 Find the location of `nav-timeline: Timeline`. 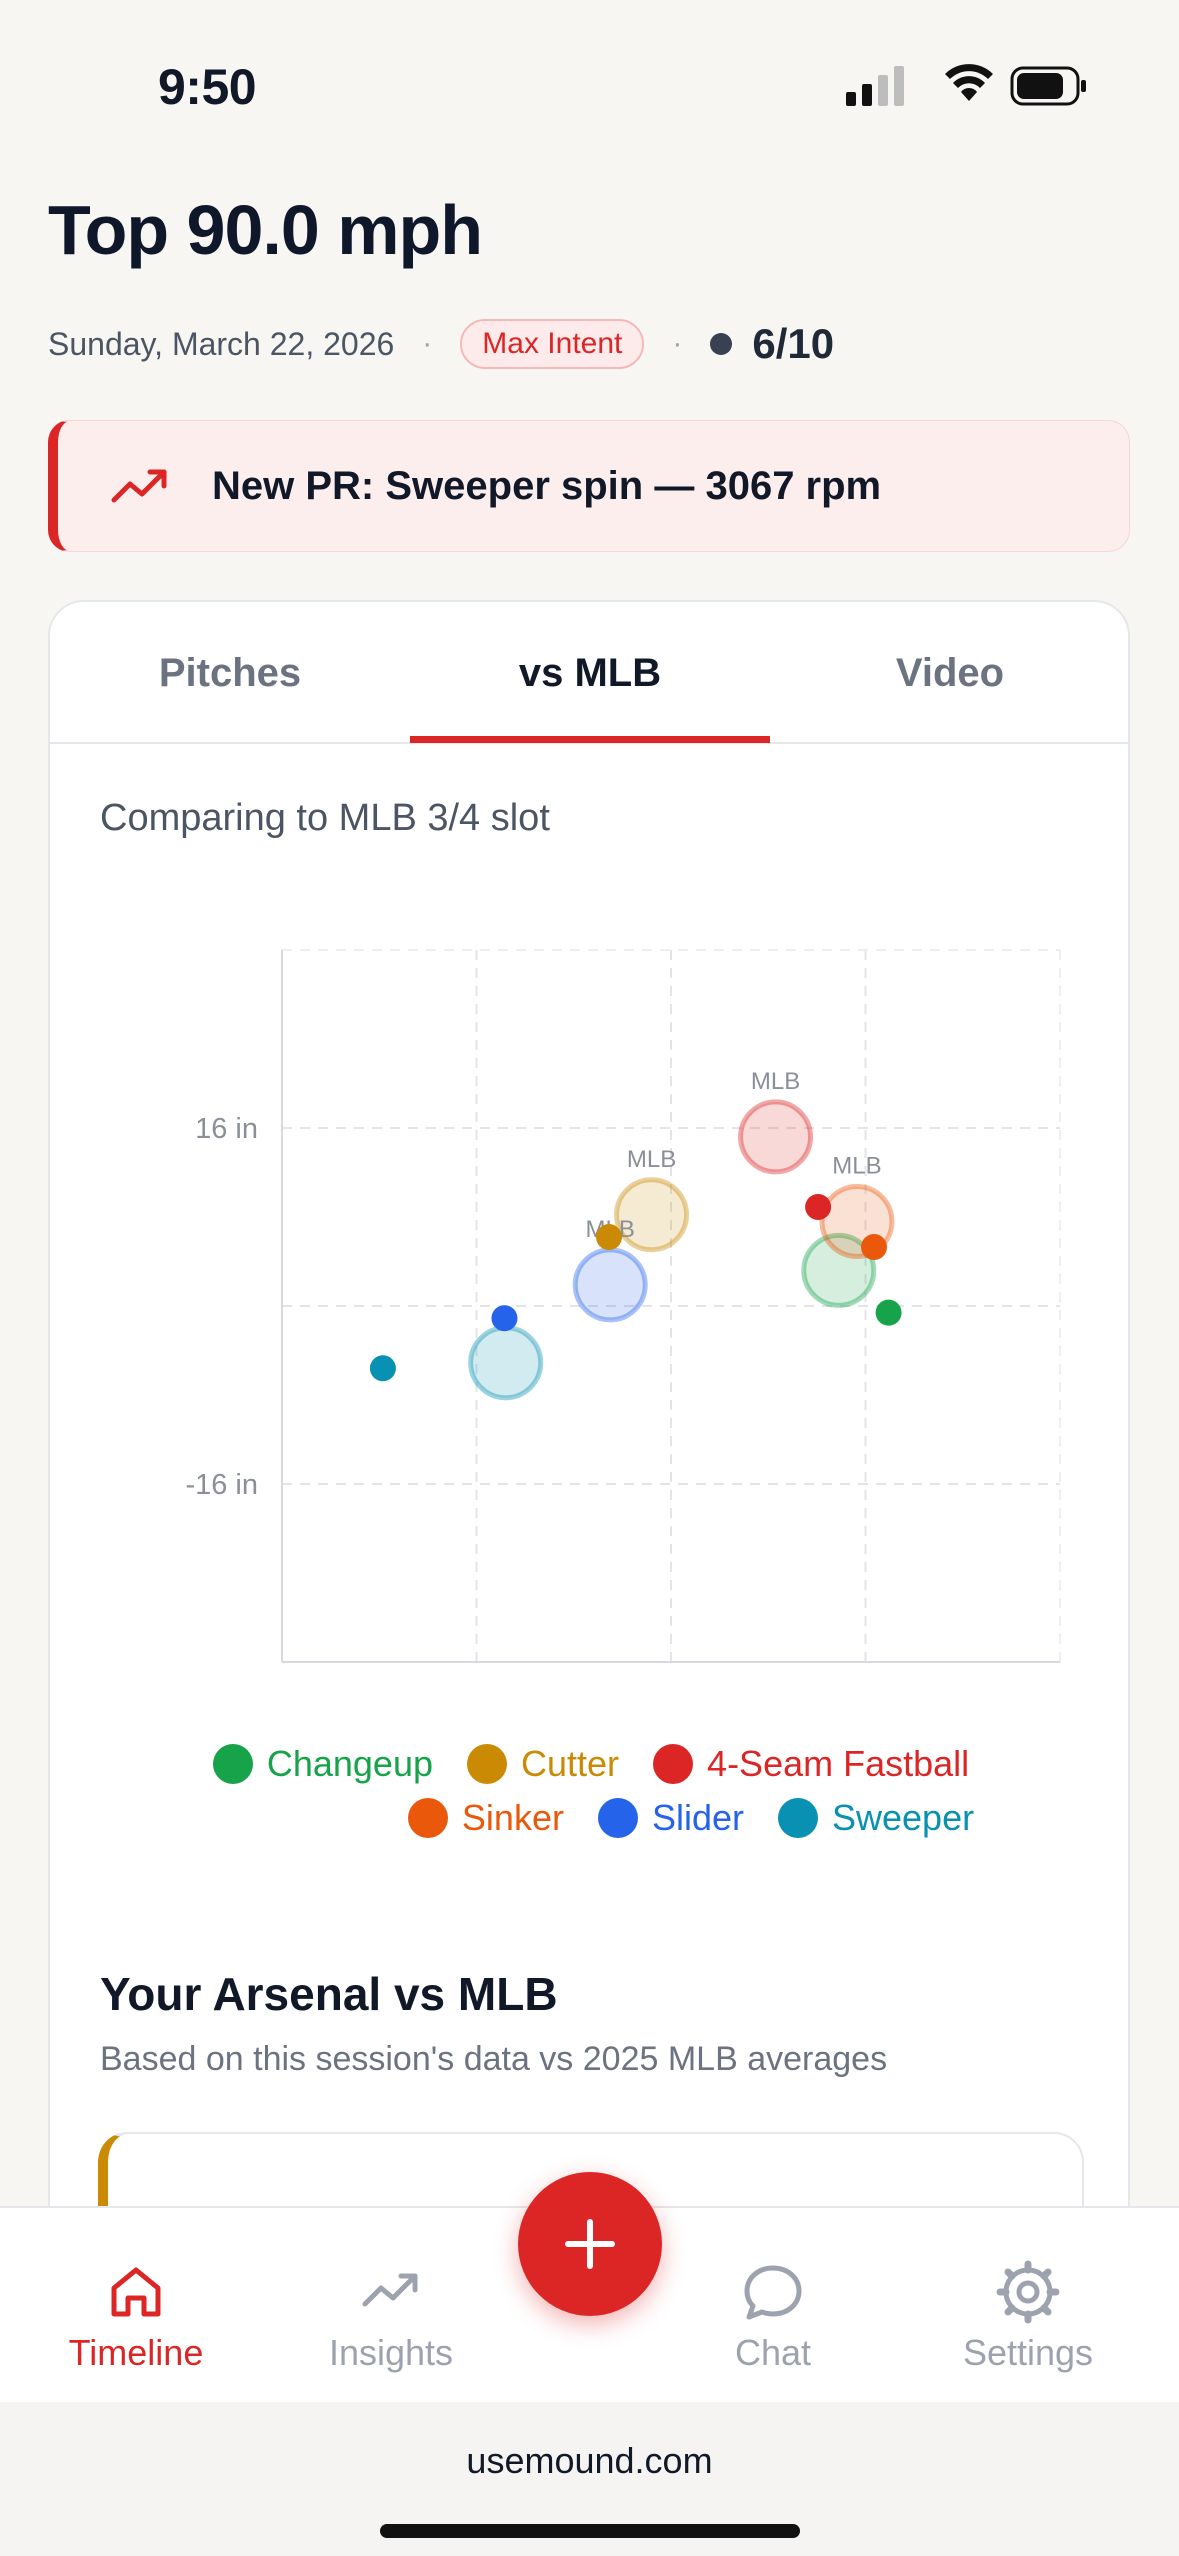

nav-timeline: Timeline is located at coordinates (136, 2306).